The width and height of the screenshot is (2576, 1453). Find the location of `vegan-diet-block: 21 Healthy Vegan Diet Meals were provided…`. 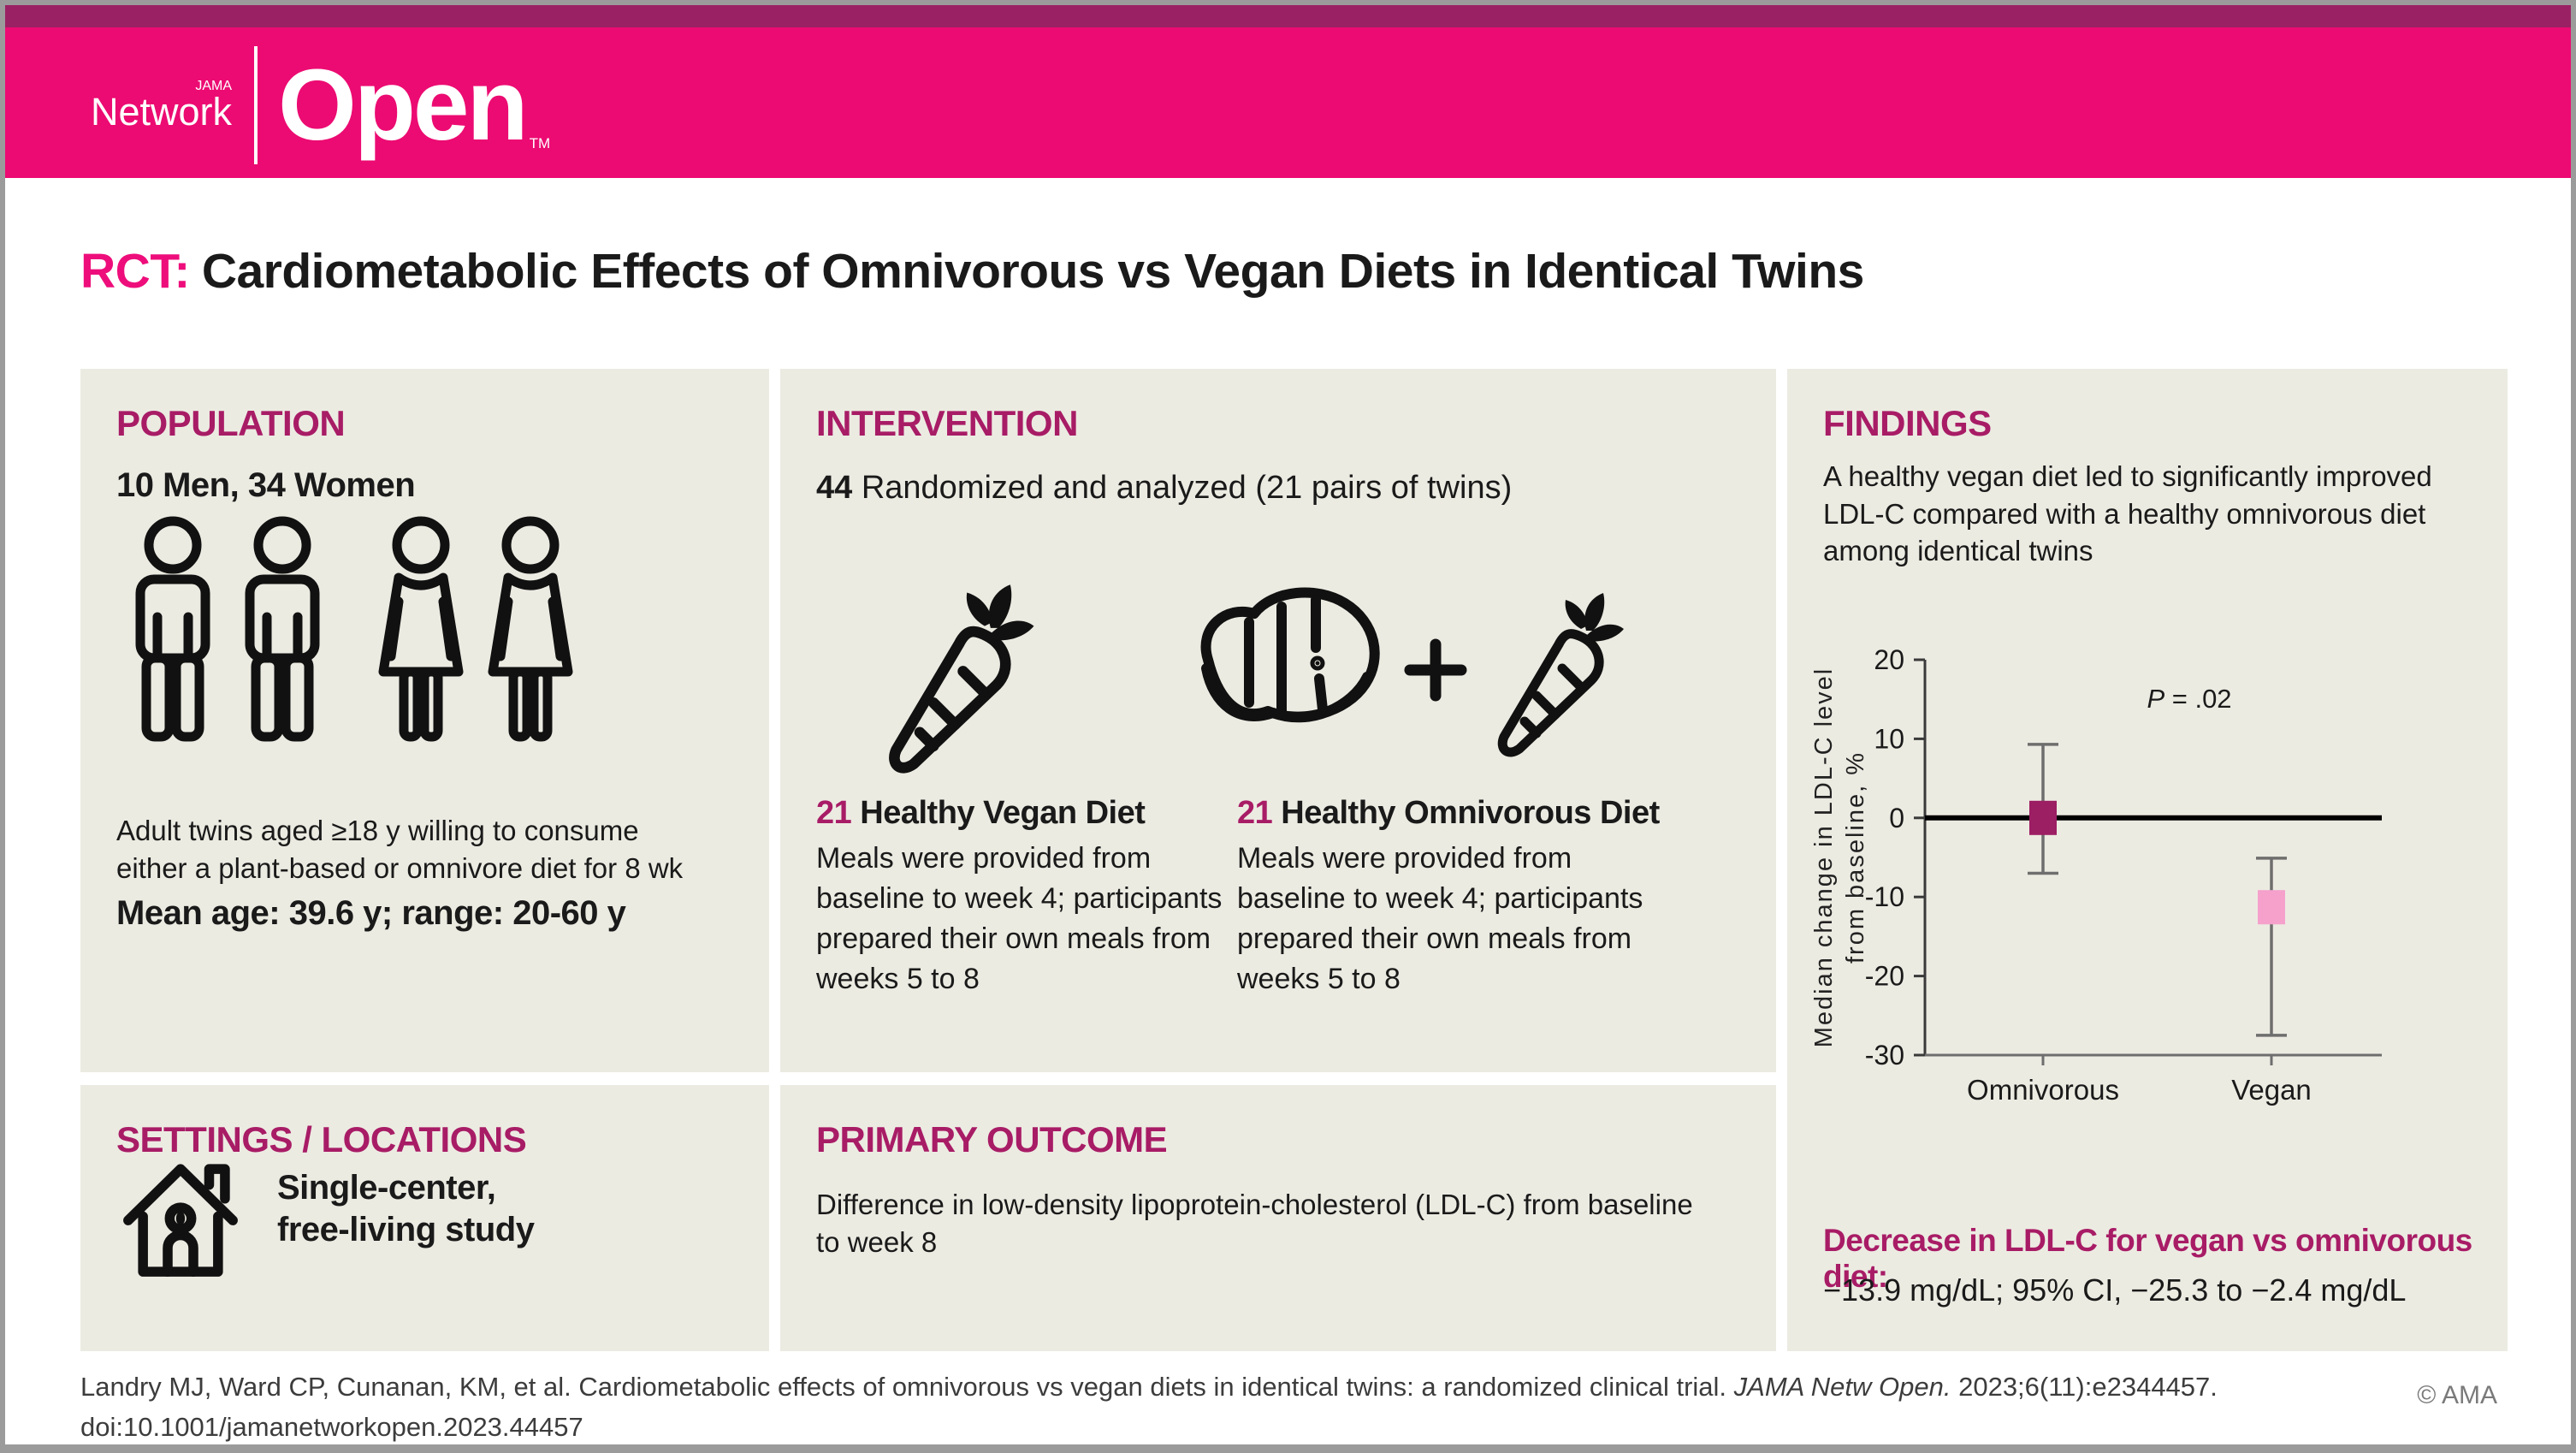

vegan-diet-block: 21 Healthy Vegan Diet Meals were provided… is located at coordinates (1038, 897).